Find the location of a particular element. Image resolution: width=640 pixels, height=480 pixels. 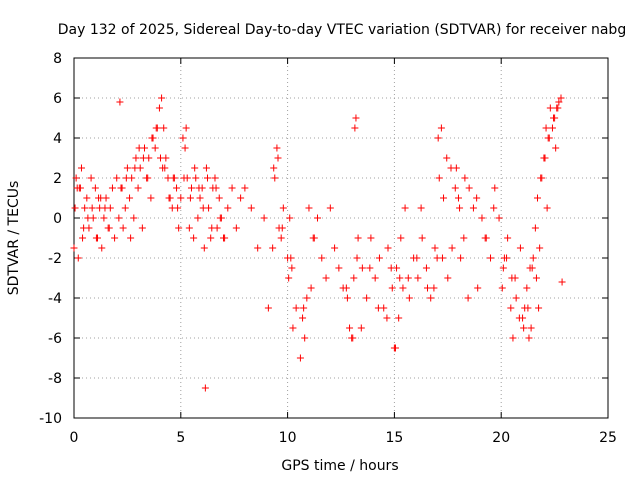

y-tick-label: 8 is located at coordinates (57, 59).